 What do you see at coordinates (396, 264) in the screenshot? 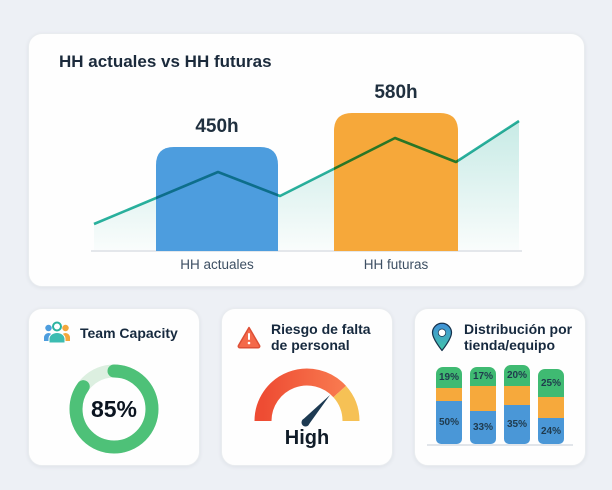
I see `axis-label-futuras: HH futuras` at bounding box center [396, 264].